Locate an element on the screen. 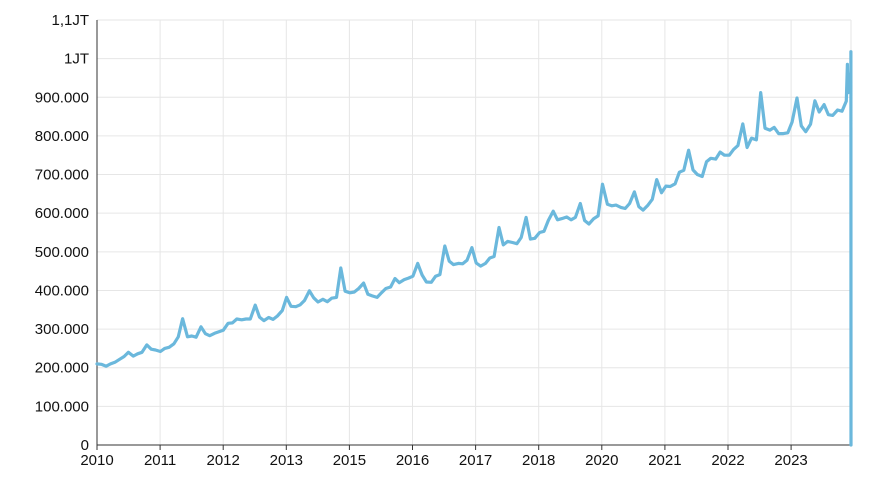 The image size is (873, 500). y-tick-label: 0 is located at coordinates (85, 445).